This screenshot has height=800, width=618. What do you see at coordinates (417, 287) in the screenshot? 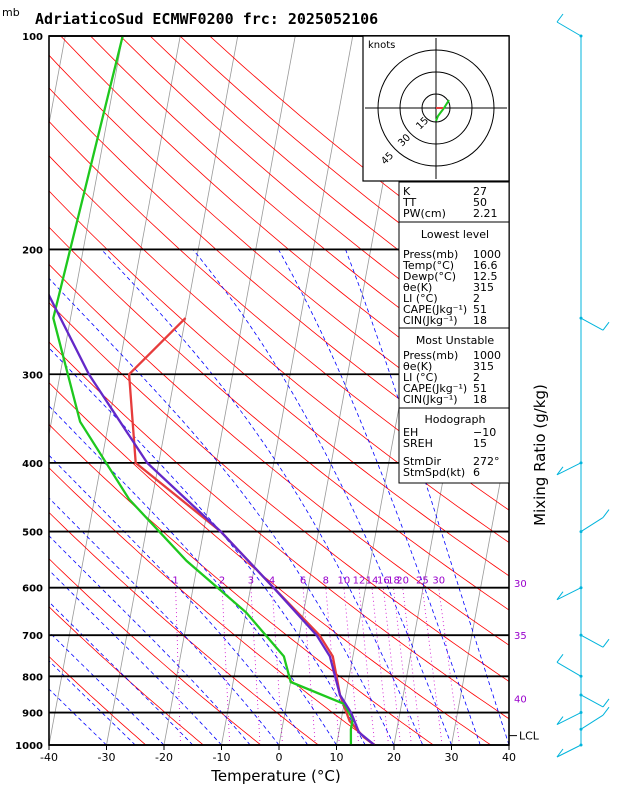
I see `index-lowest-label: θe(K)` at bounding box center [417, 287].